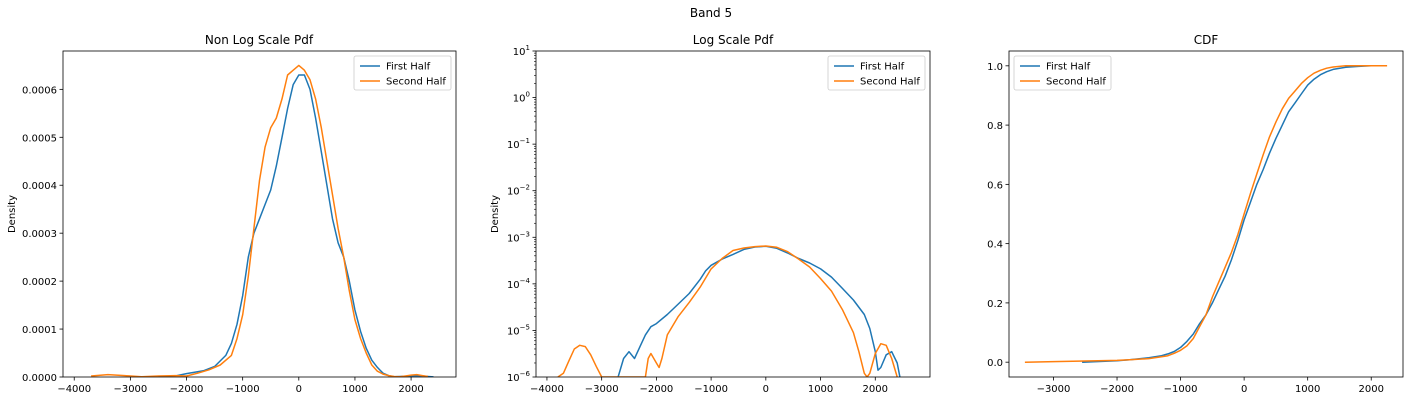 Image resolution: width=1409 pixels, height=400 pixels. What do you see at coordinates (518, 237) in the screenshot?
I see `y-tick-label: 10⁻³` at bounding box center [518, 237].